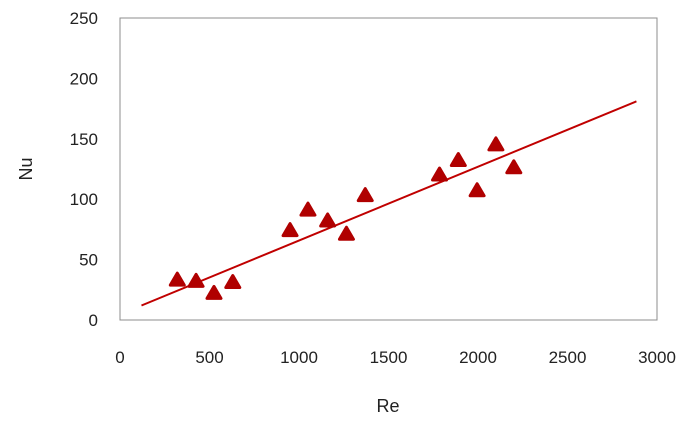 The width and height of the screenshot is (700, 425). Describe the element at coordinates (209, 357) in the screenshot. I see `x-tick-label: 500` at that location.